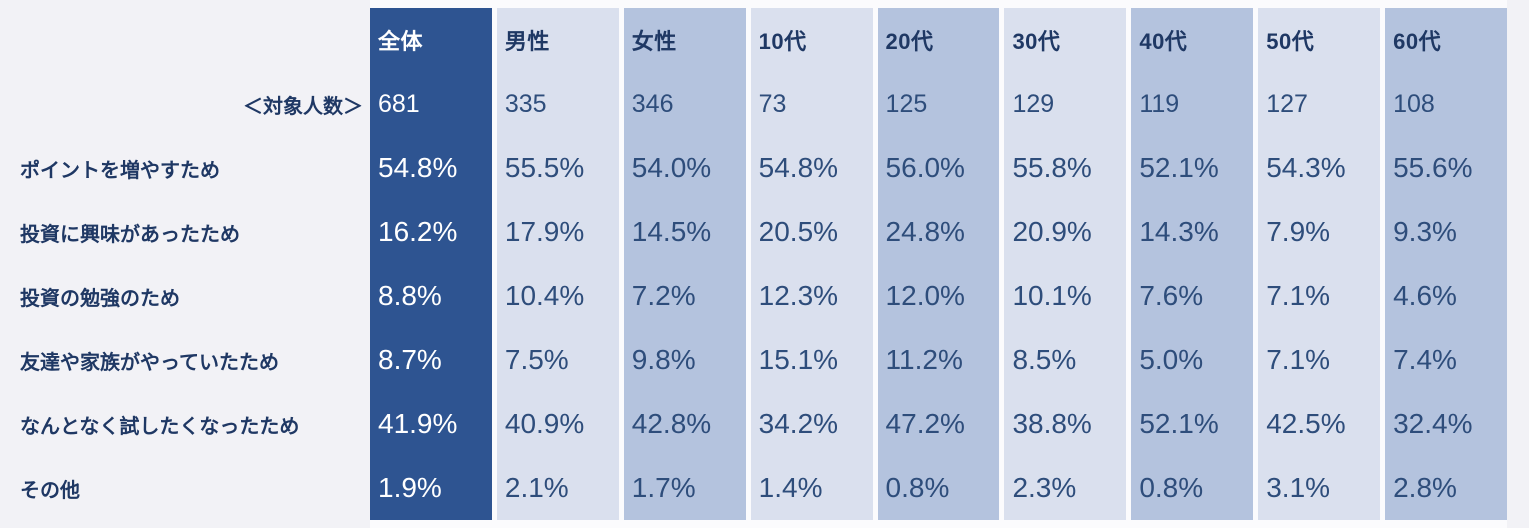 The width and height of the screenshot is (1529, 528). I want to click on column-header-8: 60代, so click(1446, 40).